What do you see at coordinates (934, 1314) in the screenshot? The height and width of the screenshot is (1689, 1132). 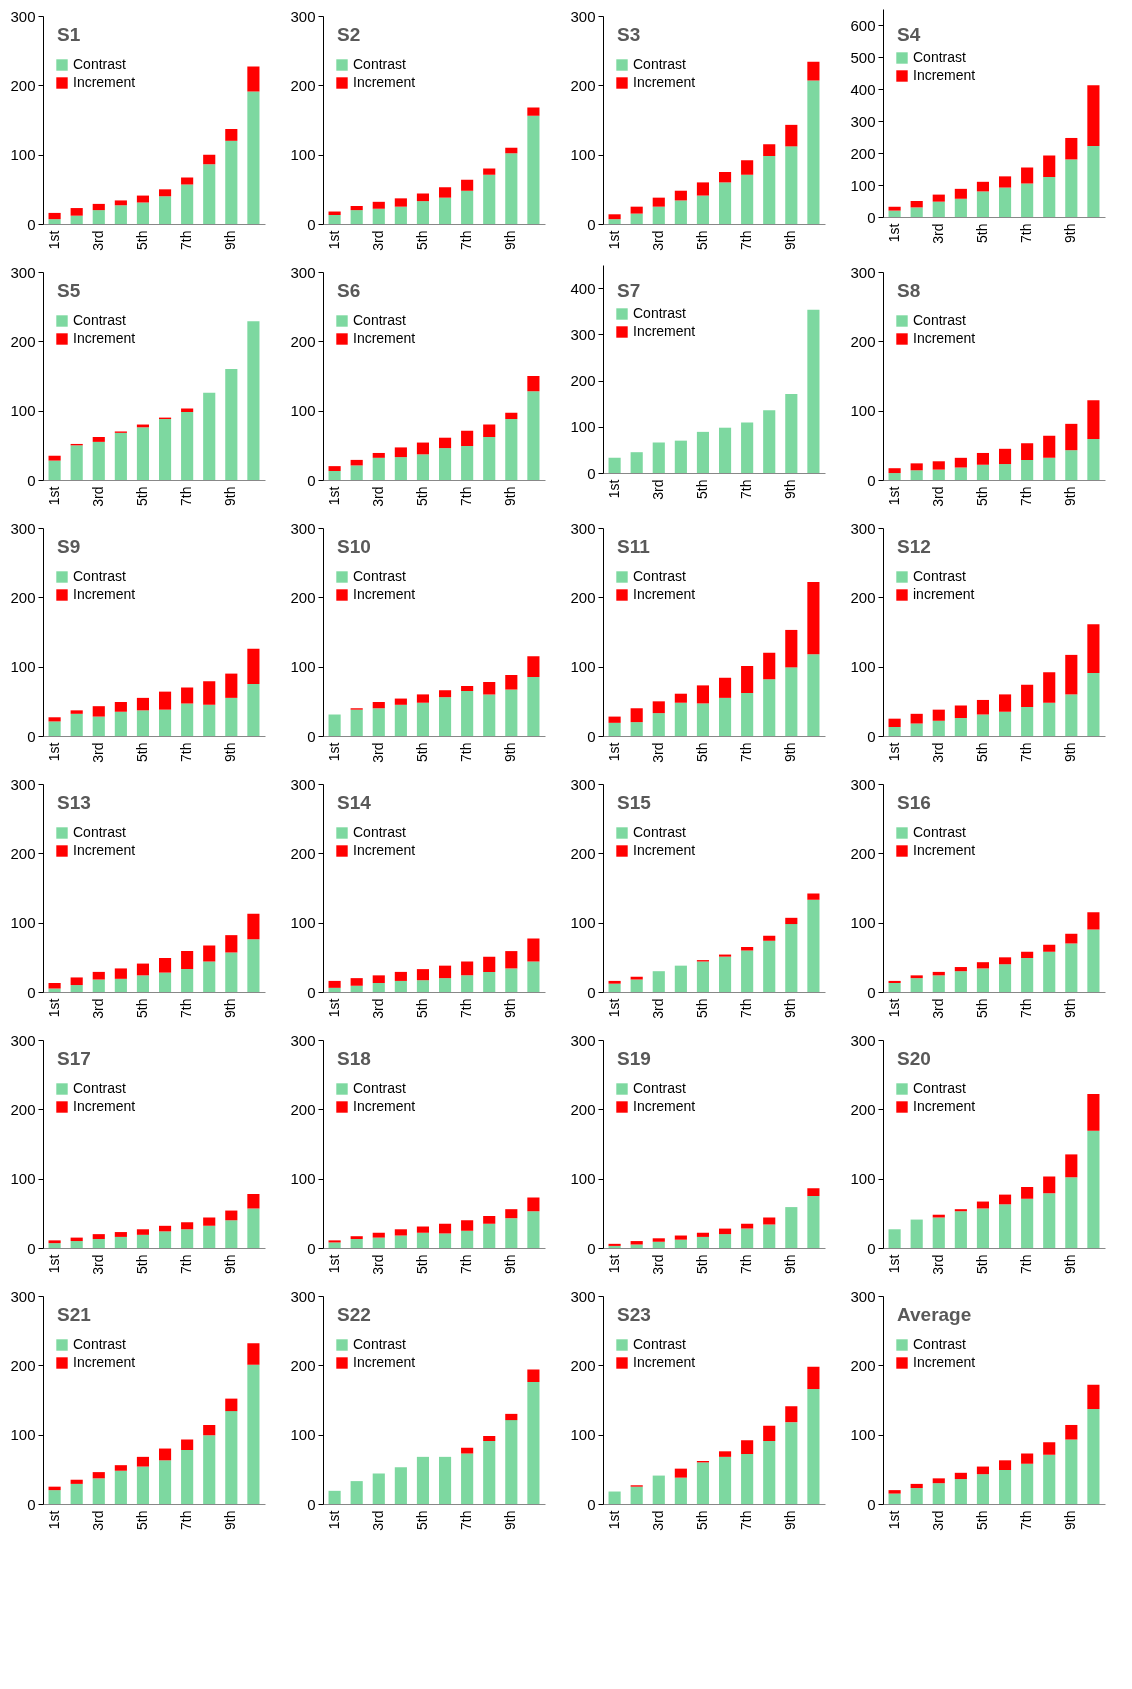 I see `chart-title: Average` at bounding box center [934, 1314].